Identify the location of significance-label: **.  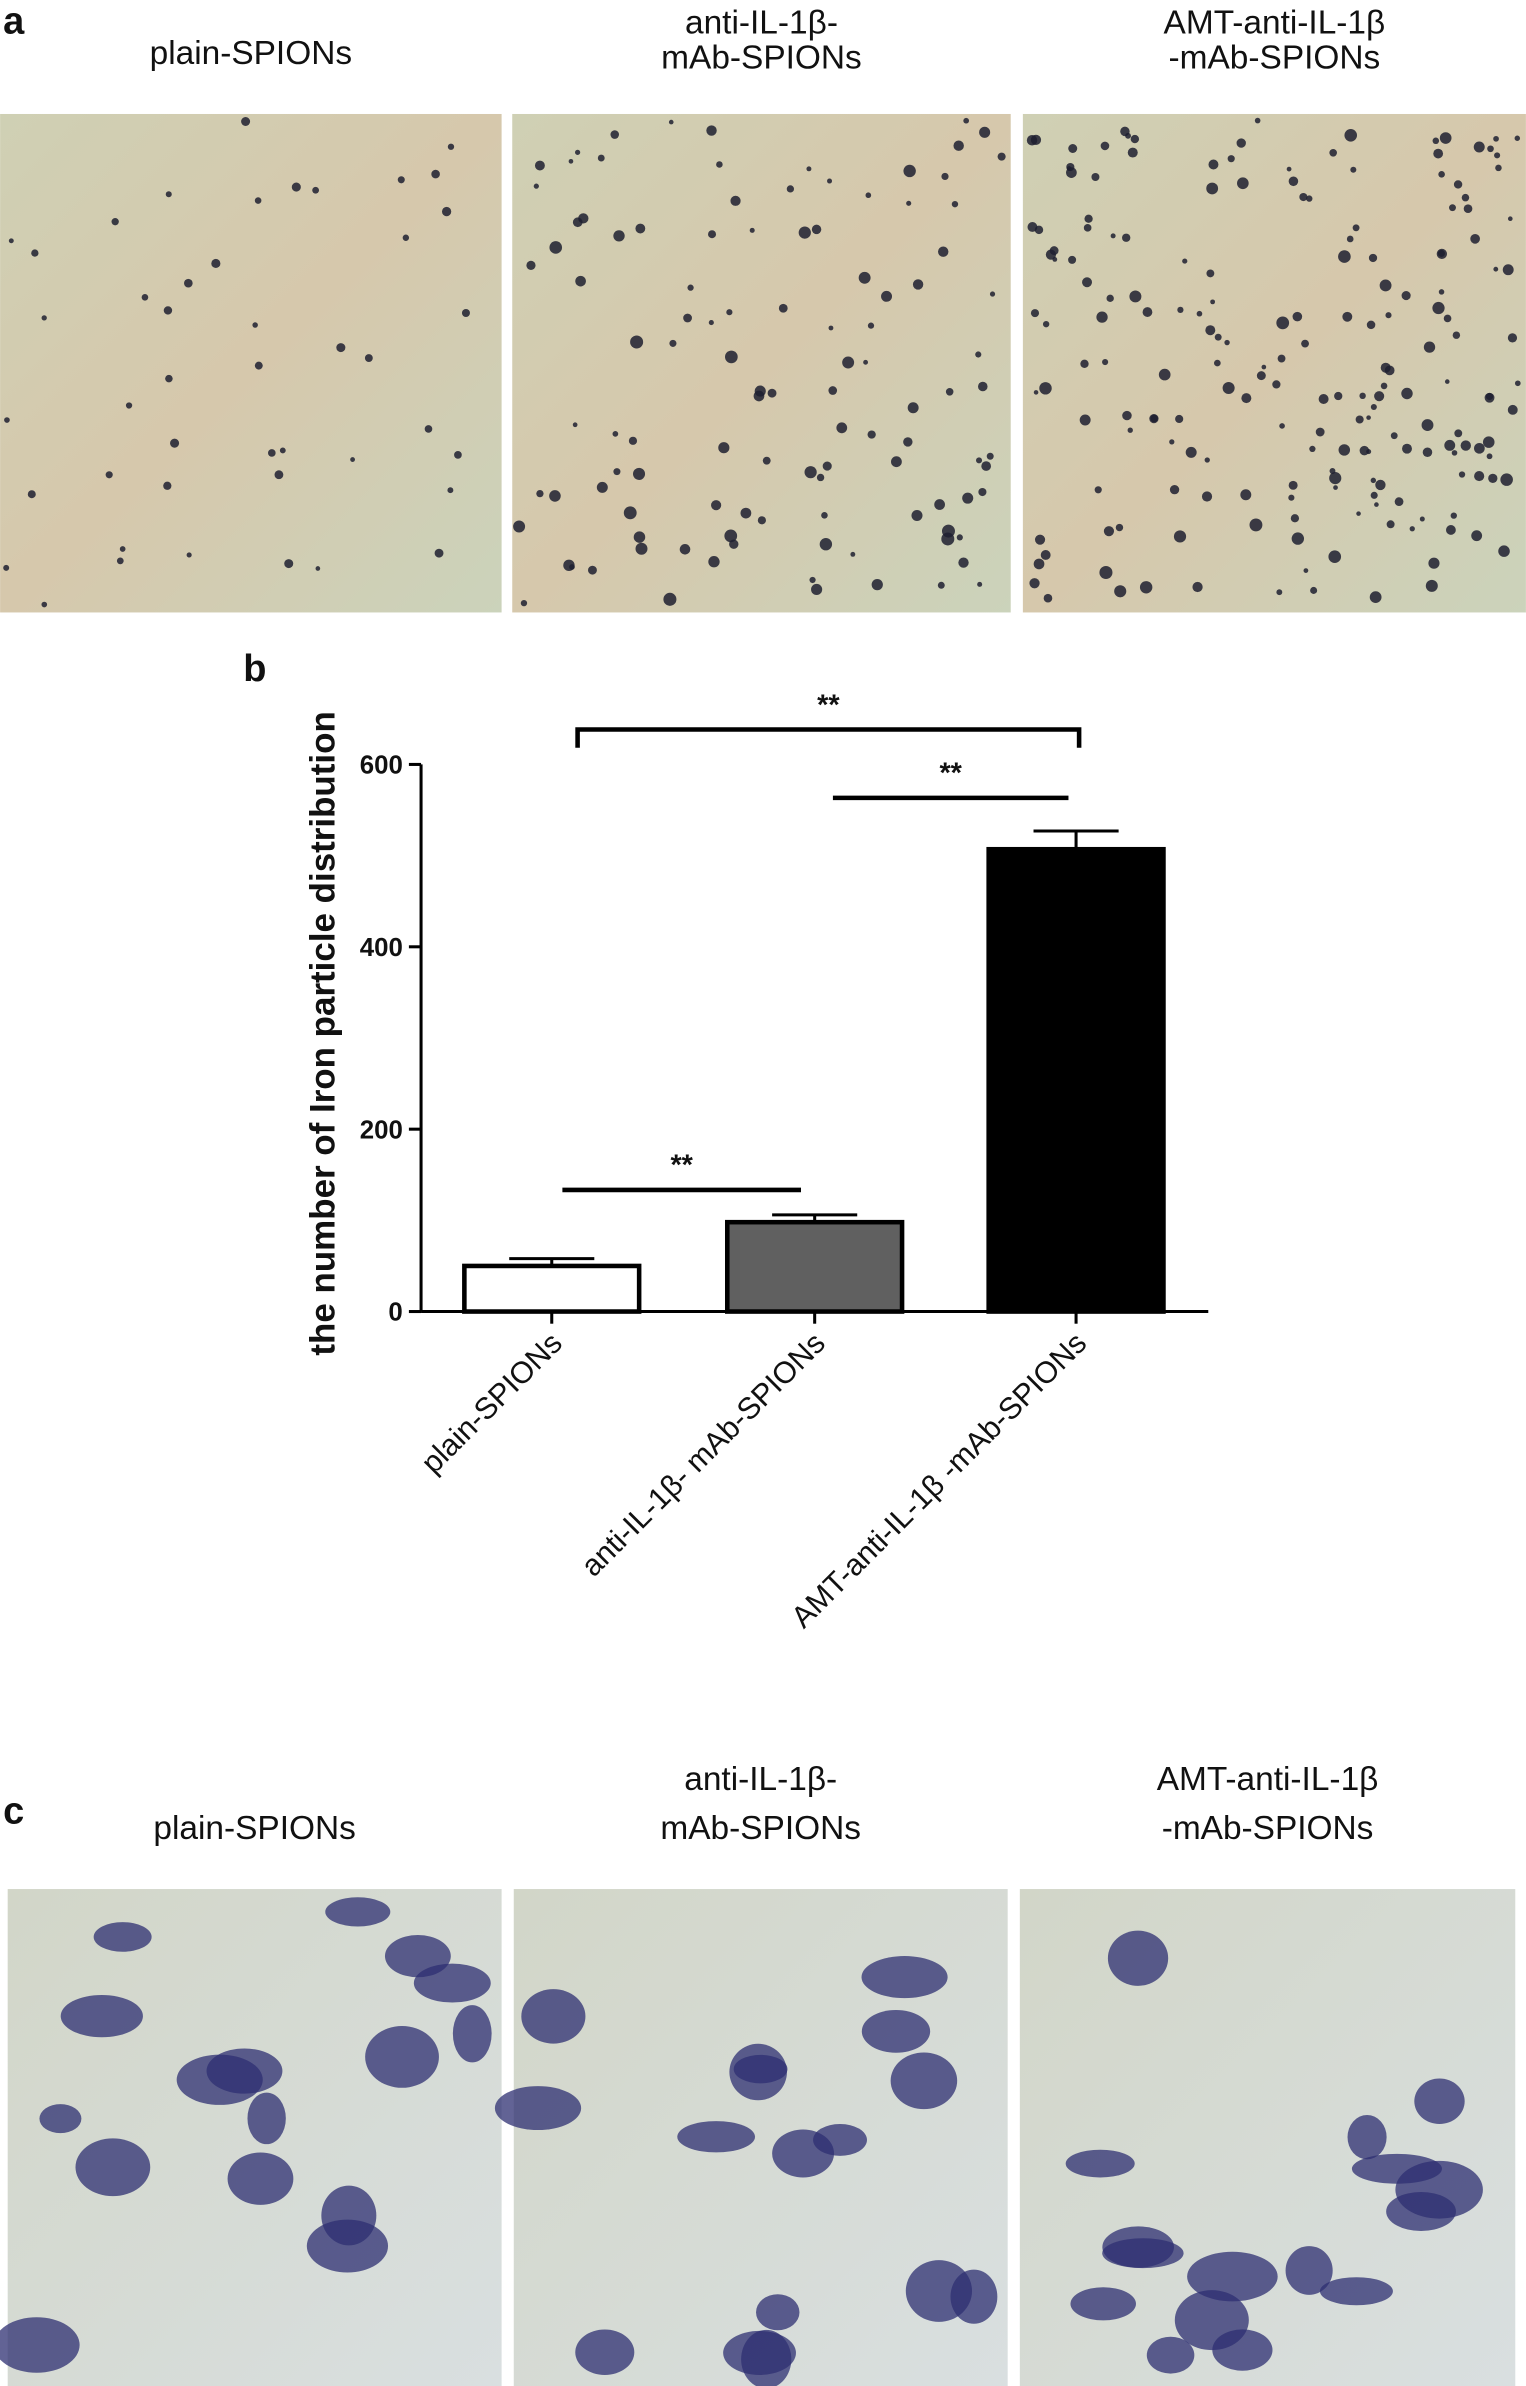
(681, 1166).